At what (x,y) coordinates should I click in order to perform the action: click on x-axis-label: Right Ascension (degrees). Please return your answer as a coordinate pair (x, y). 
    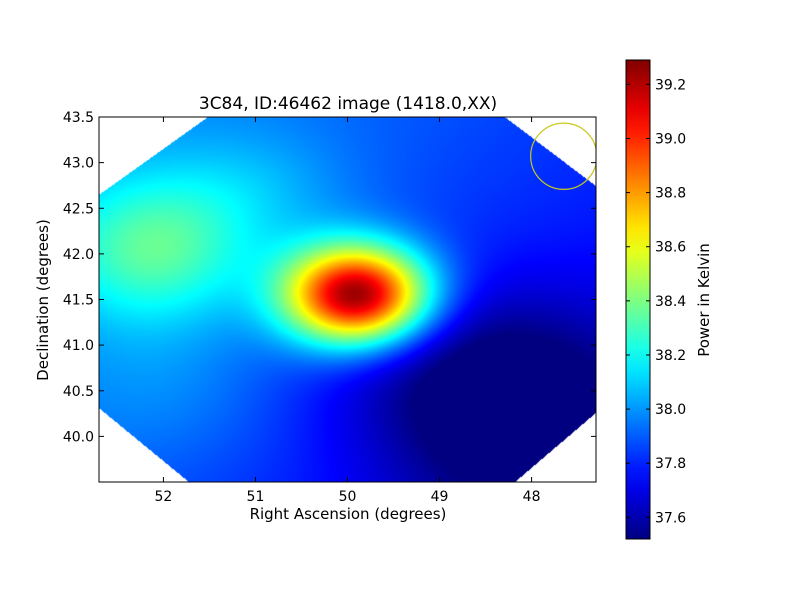
    Looking at the image, I should click on (348, 514).